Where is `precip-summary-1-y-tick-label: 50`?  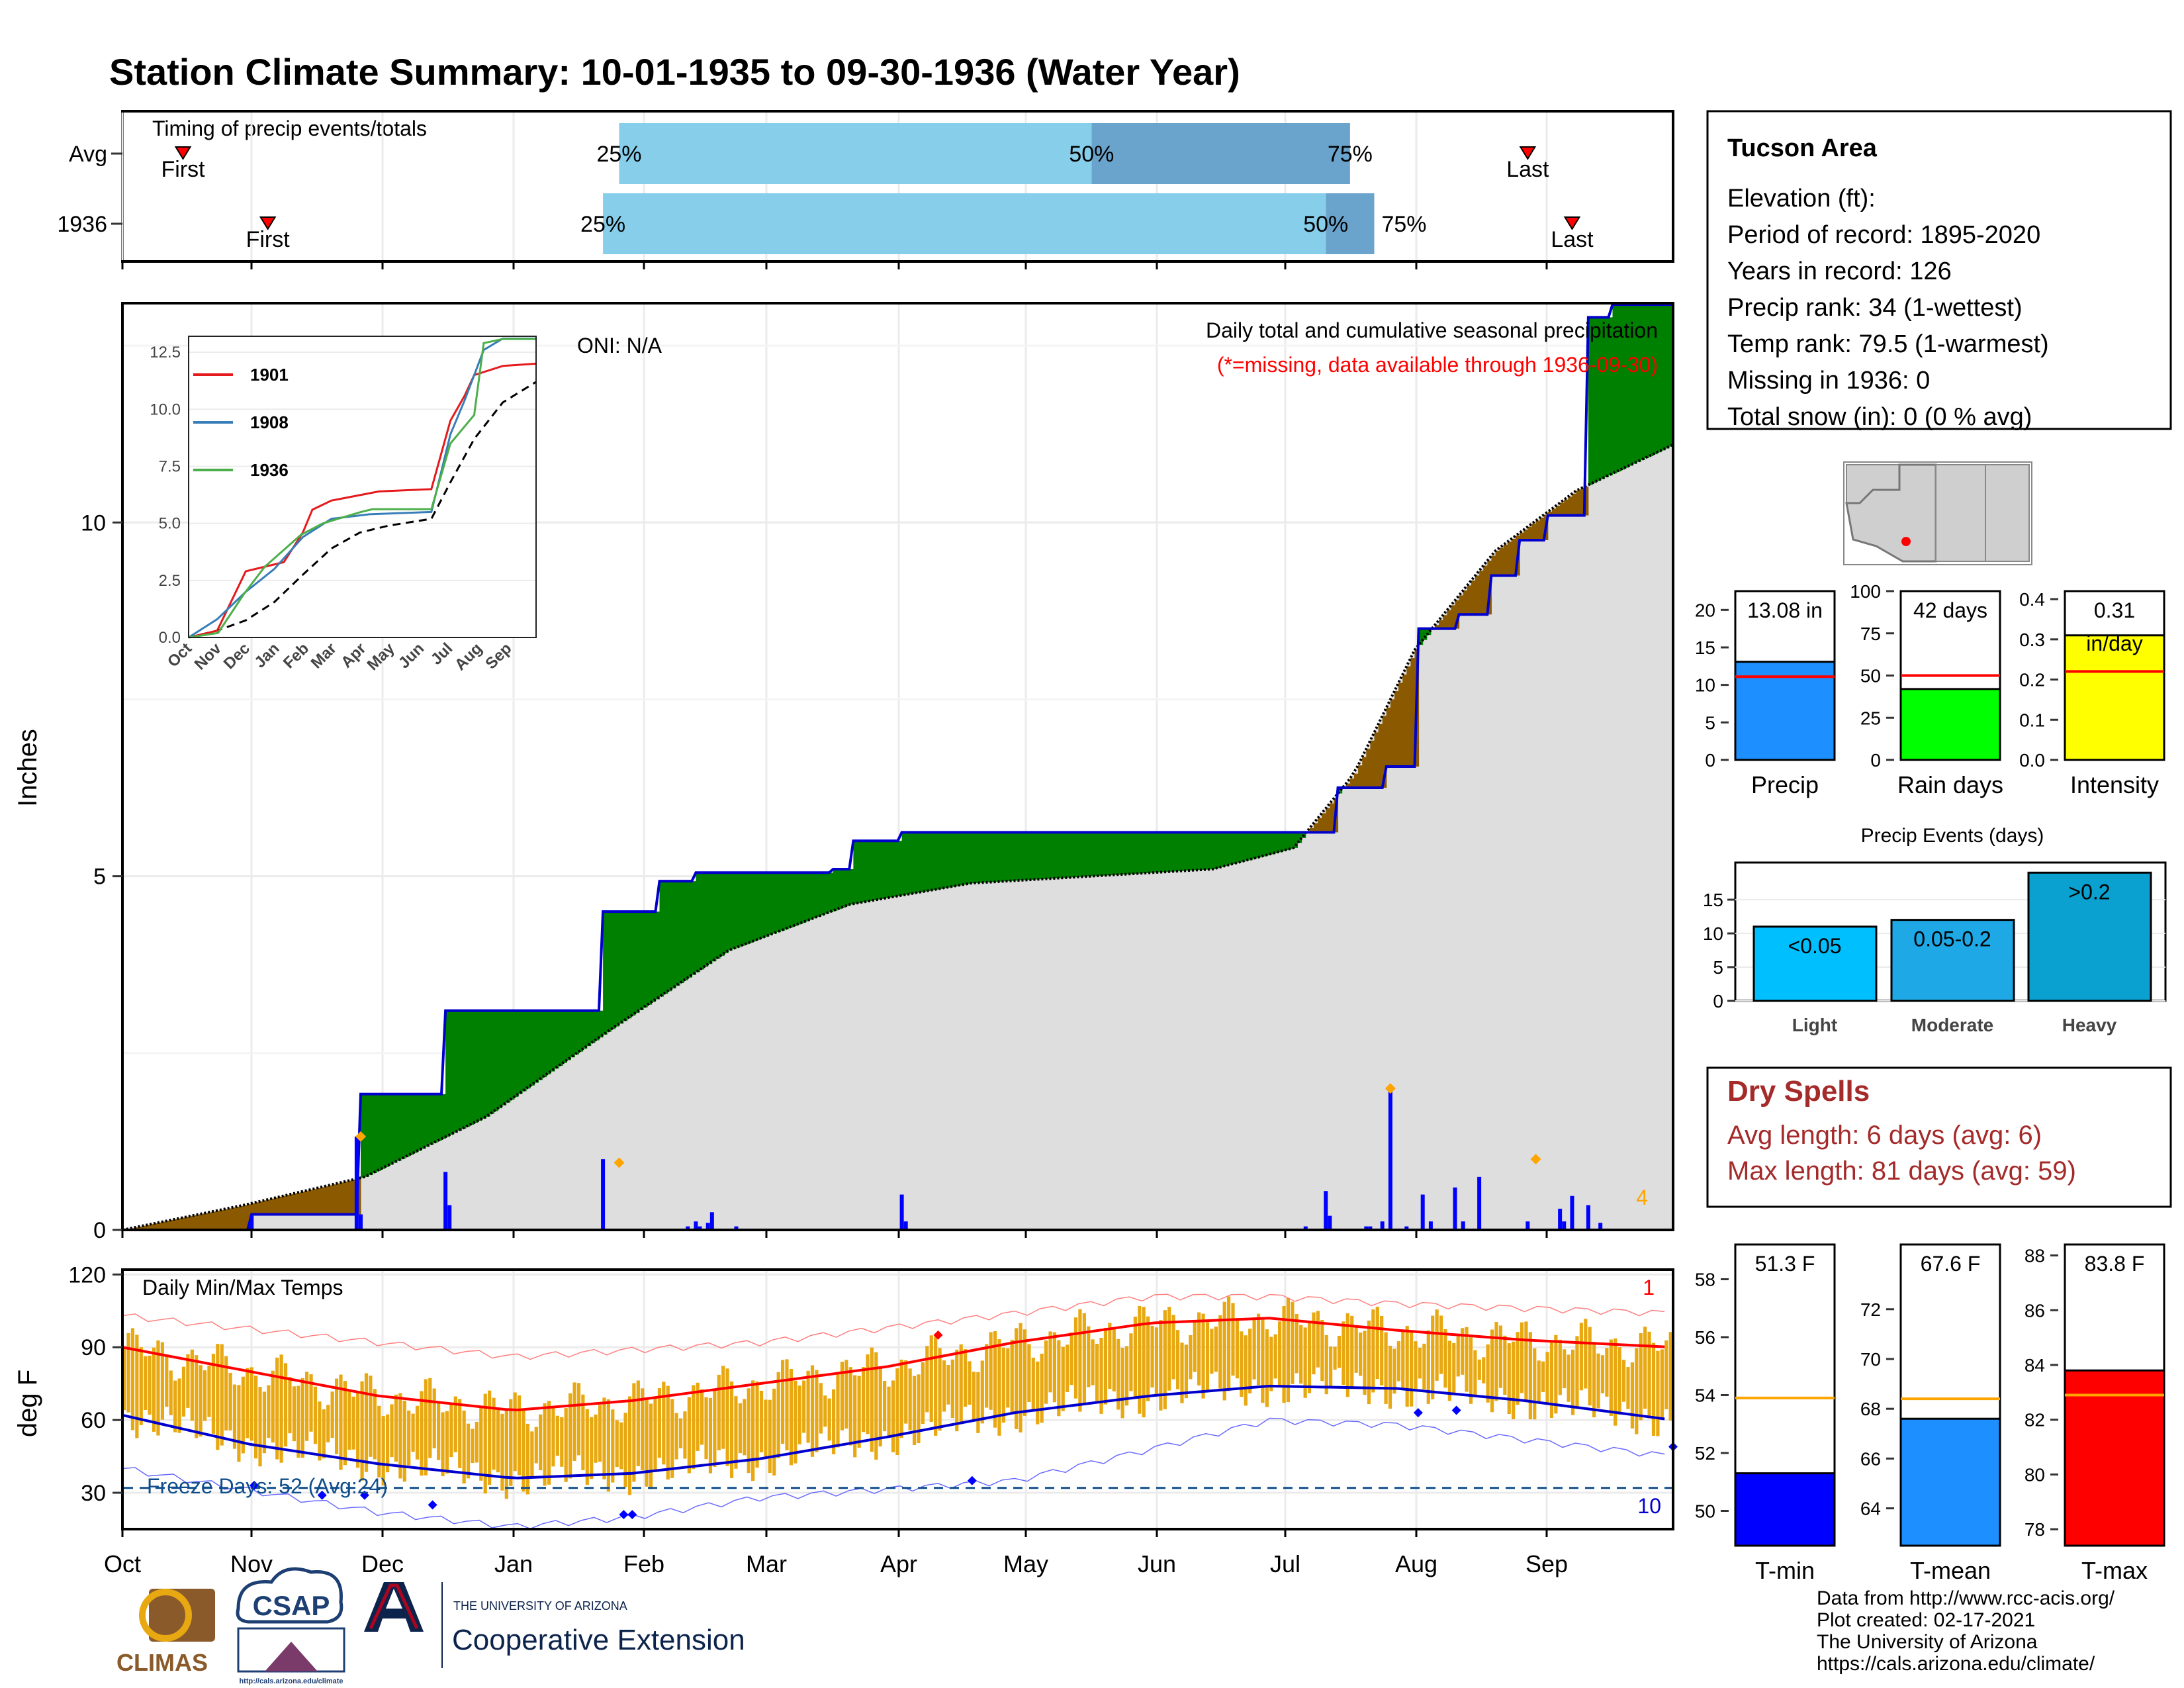 precip-summary-1-y-tick-label: 50 is located at coordinates (1871, 676).